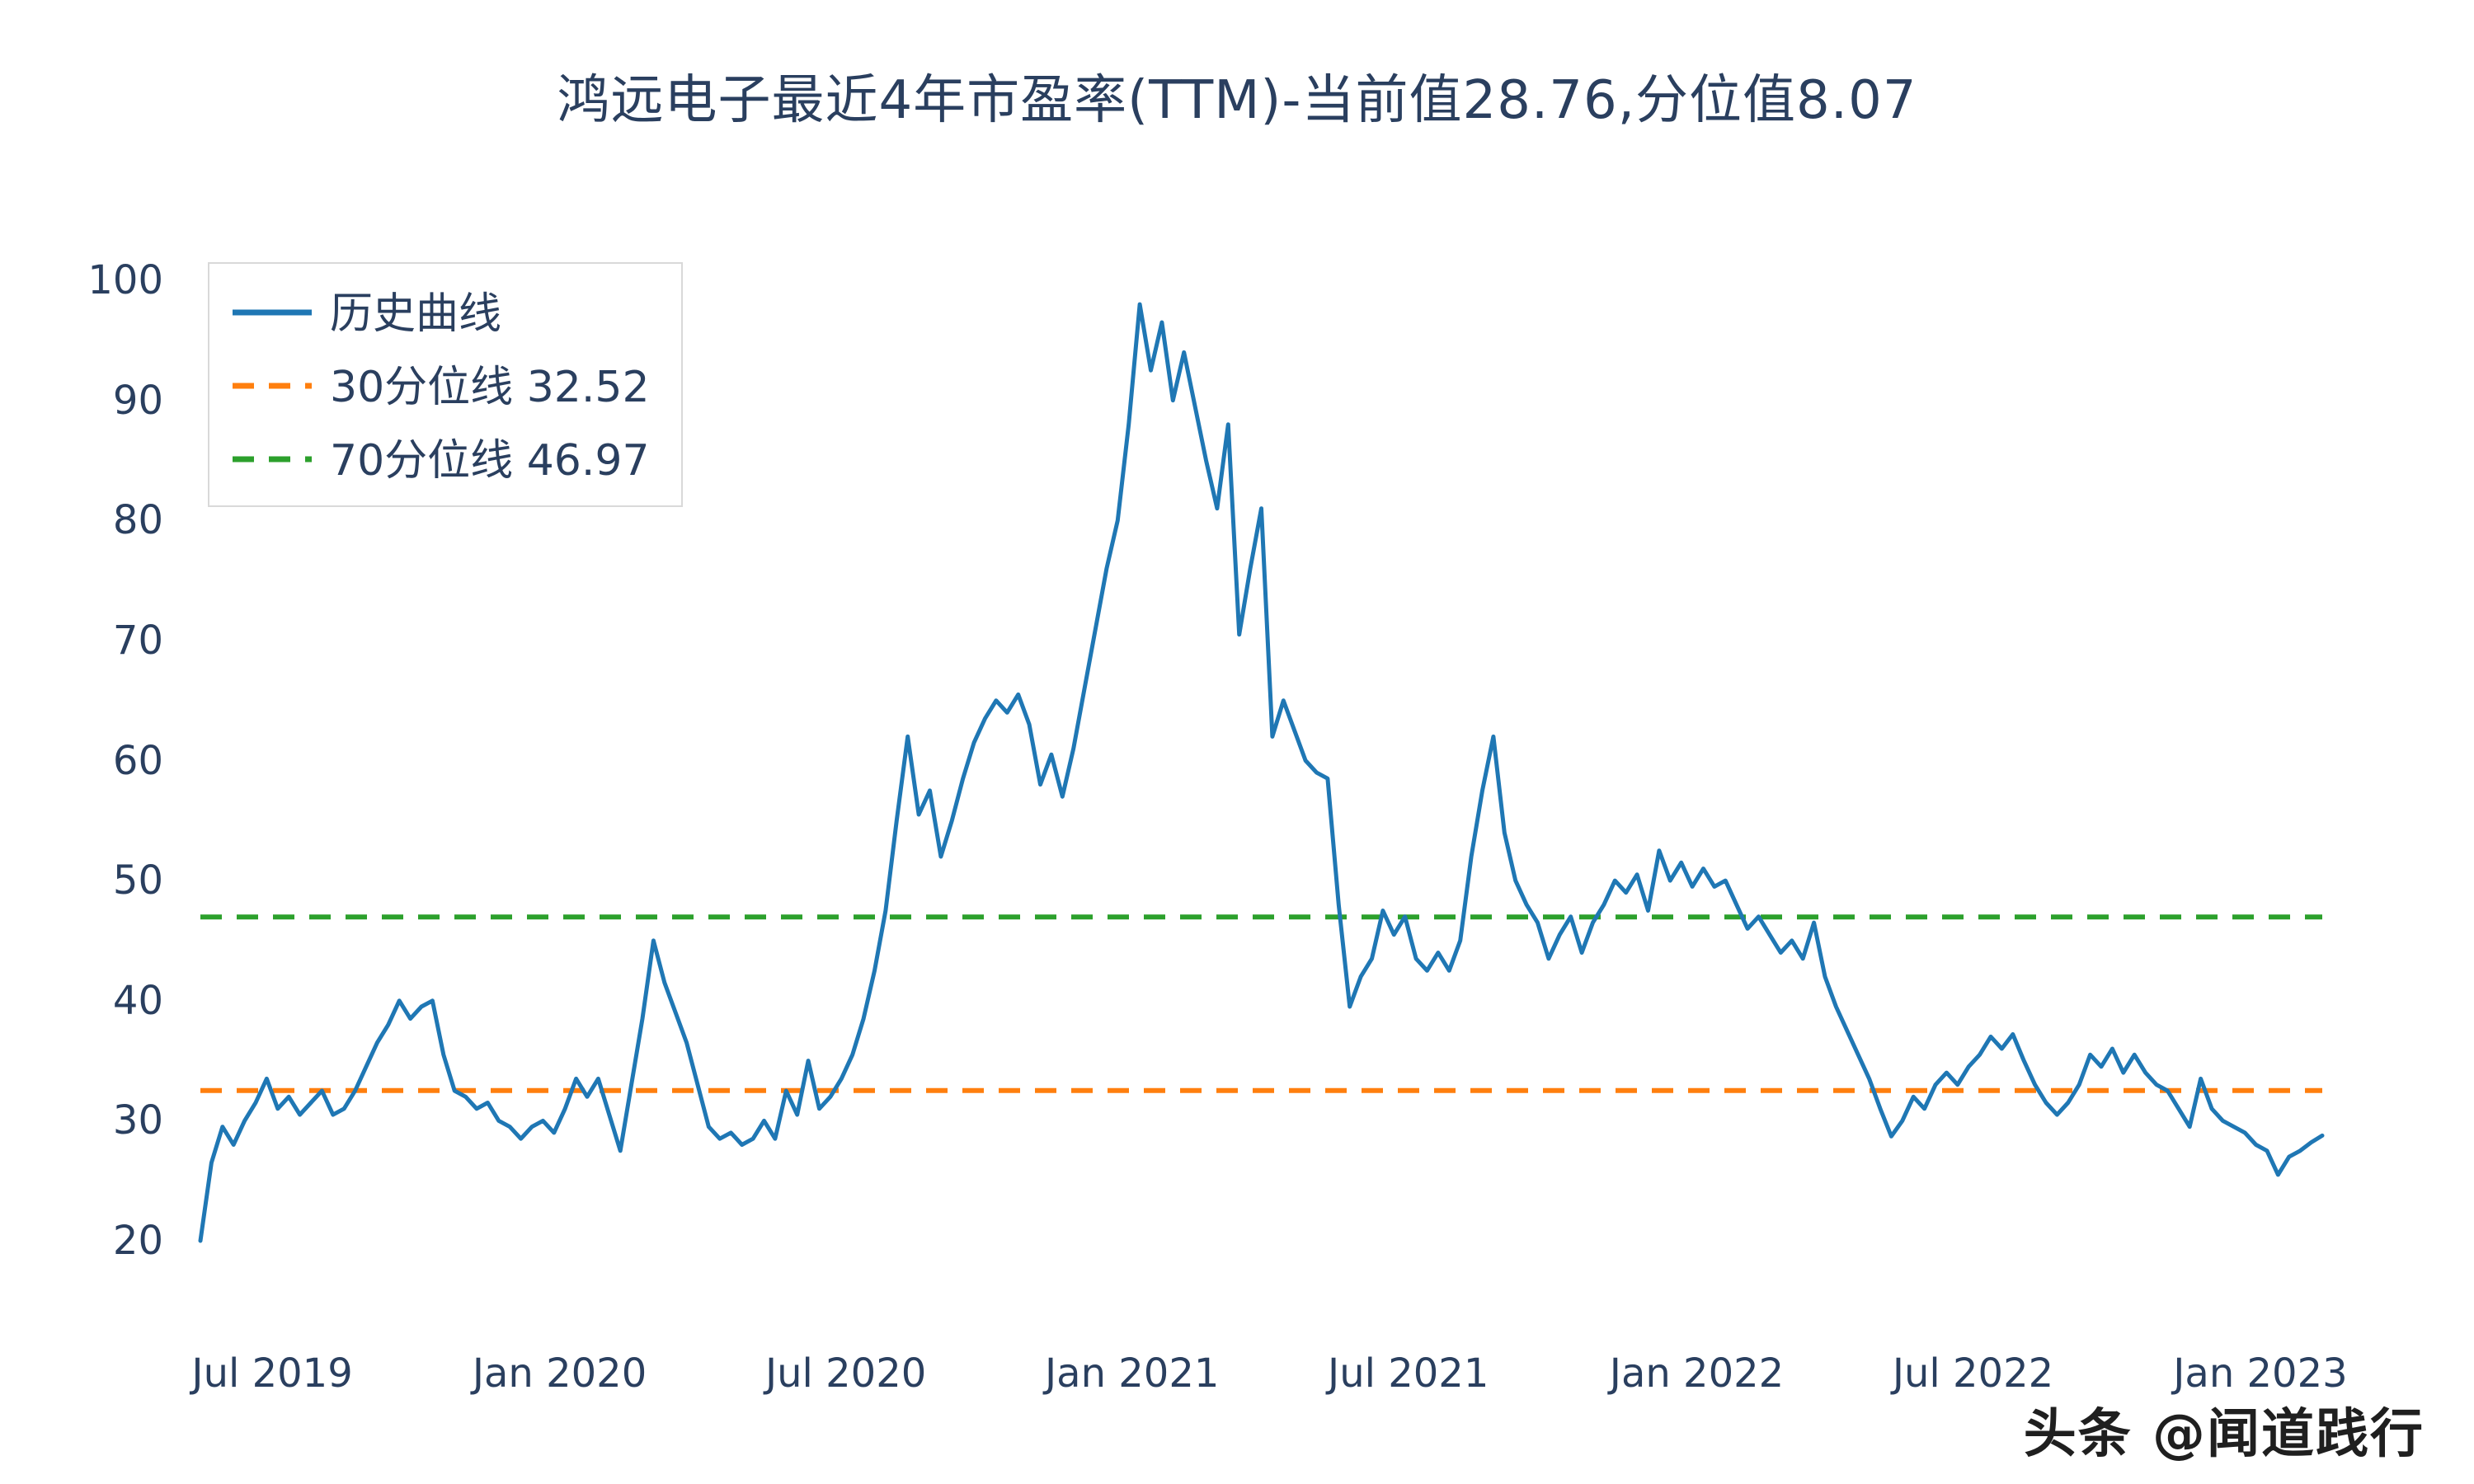 This screenshot has width=2474, height=1484. What do you see at coordinates (2224, 1434) in the screenshot?
I see `watermark: 头条 @闻道践行` at bounding box center [2224, 1434].